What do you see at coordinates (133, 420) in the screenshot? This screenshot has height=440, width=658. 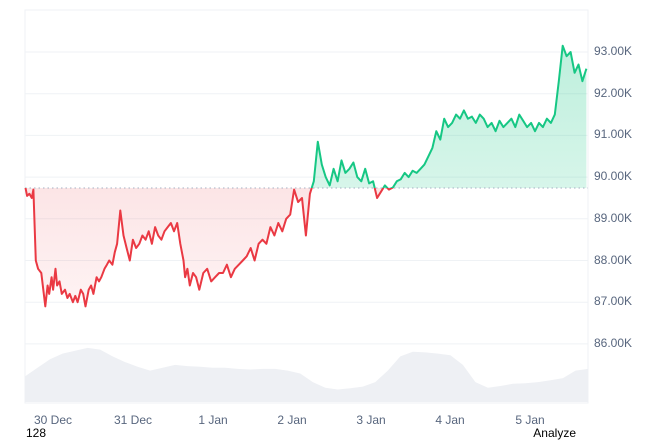 I see `x-tick-label: 31 Dec` at bounding box center [133, 420].